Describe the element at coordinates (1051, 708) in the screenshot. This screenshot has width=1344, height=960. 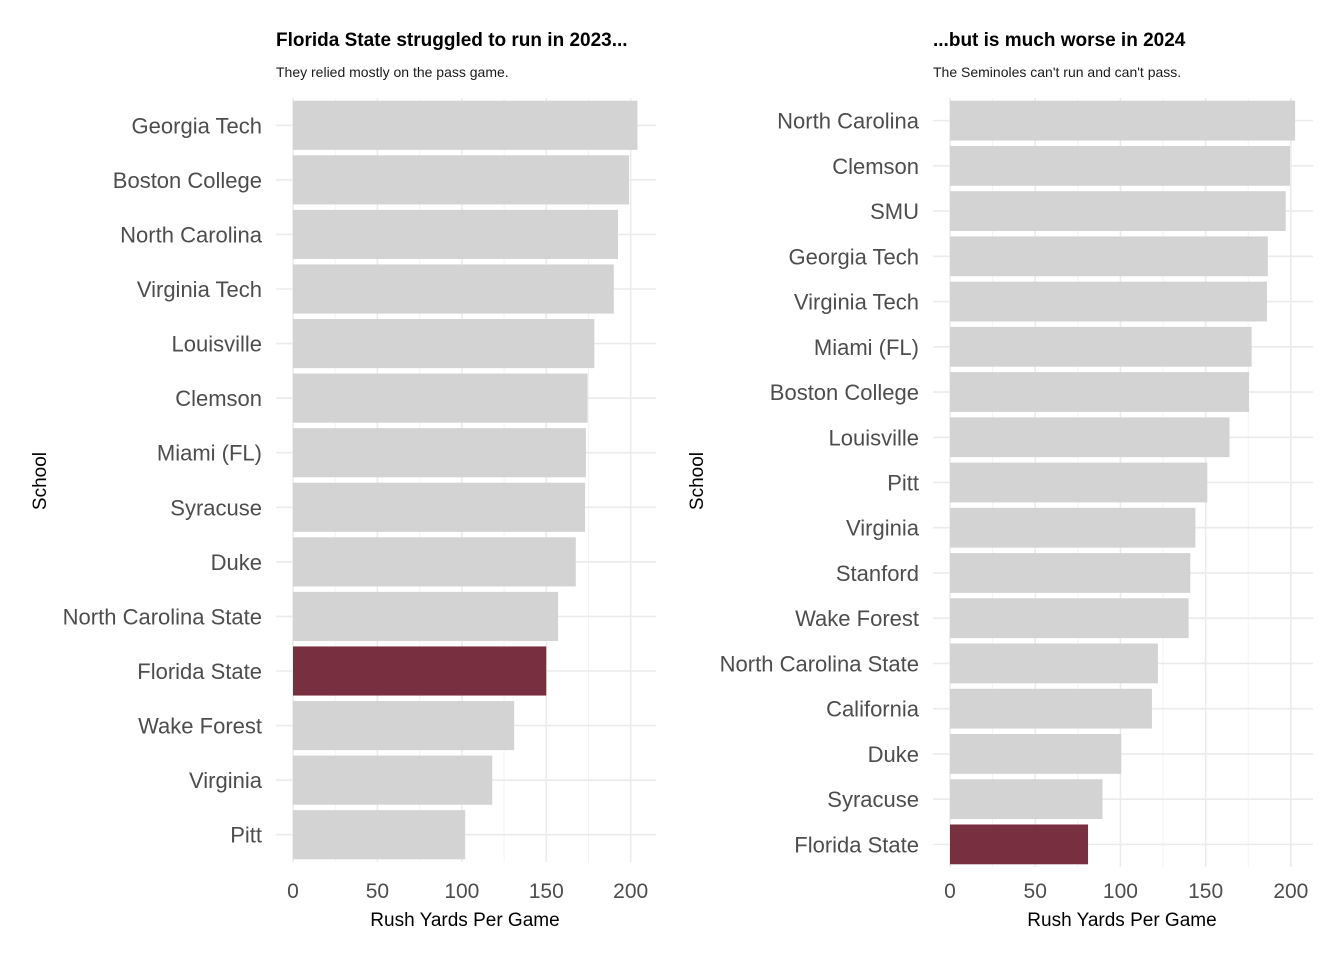
I see `bar-california` at that location.